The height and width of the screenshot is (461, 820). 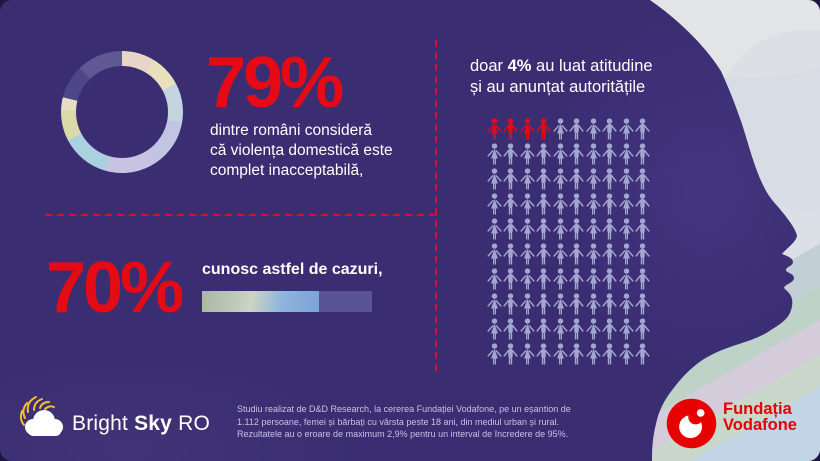 I want to click on vertical-dashed-divider, so click(x=436, y=206).